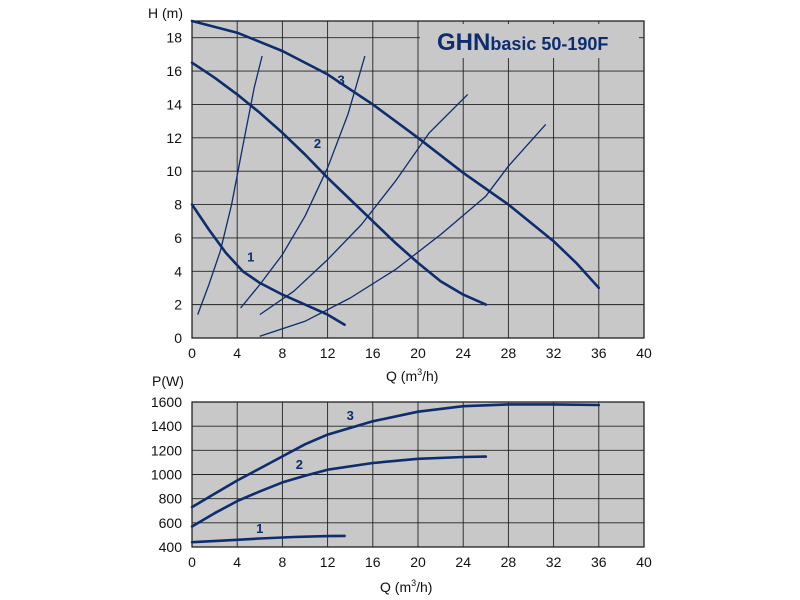 The width and height of the screenshot is (800, 600). Describe the element at coordinates (549, 44) in the screenshot. I see `chart-title-rest: basic 50-190F` at that location.